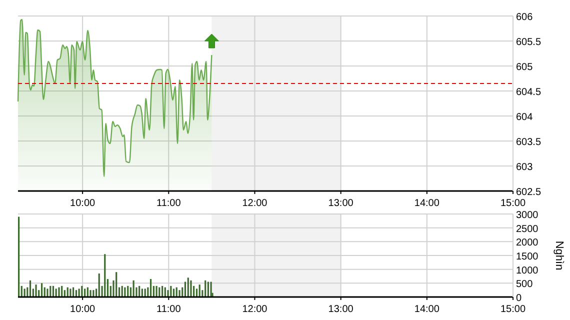 The height and width of the screenshot is (320, 570). I want to click on y-tick-label: 3000, so click(527, 215).